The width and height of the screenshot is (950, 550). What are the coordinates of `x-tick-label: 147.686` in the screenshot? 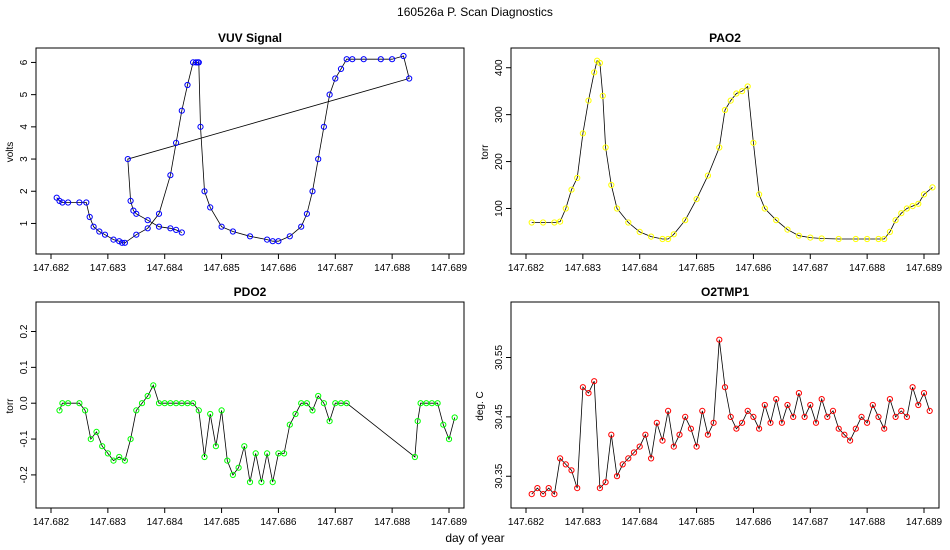 It's located at (278, 522).